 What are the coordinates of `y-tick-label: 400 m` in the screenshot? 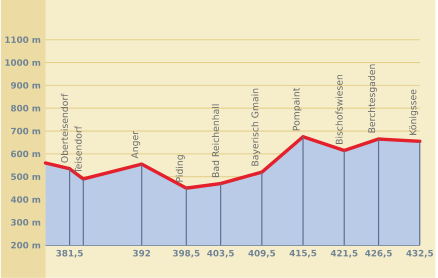 It's located at (25, 199).